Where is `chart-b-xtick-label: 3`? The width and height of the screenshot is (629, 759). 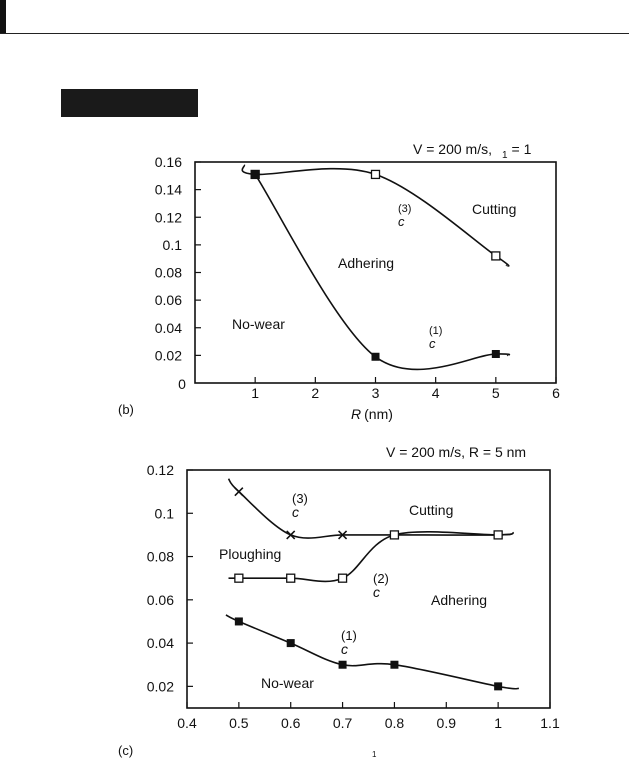 chart-b-xtick-label: 3 is located at coordinates (376, 393).